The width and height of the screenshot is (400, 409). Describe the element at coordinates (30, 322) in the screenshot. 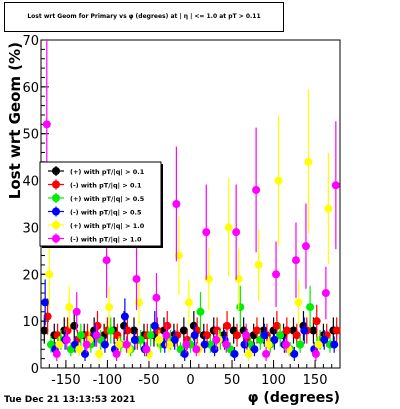

I see `y-tick-label: 10` at that location.